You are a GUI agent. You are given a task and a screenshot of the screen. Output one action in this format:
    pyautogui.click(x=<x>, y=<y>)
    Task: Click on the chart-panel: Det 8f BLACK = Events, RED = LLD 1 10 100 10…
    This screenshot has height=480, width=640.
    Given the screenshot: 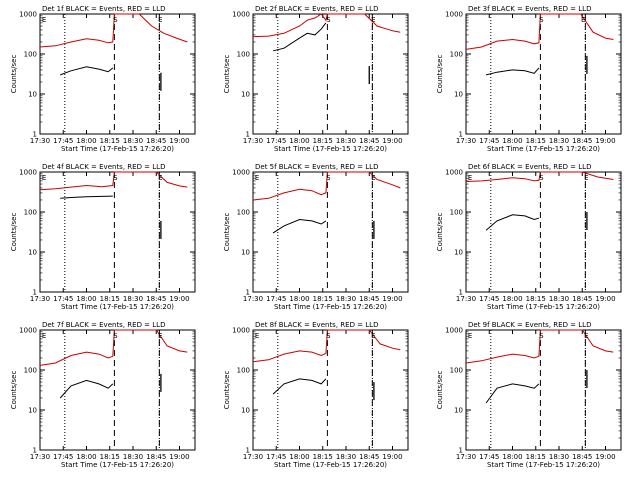 What is the action you would take?
    pyautogui.click(x=316, y=395)
    